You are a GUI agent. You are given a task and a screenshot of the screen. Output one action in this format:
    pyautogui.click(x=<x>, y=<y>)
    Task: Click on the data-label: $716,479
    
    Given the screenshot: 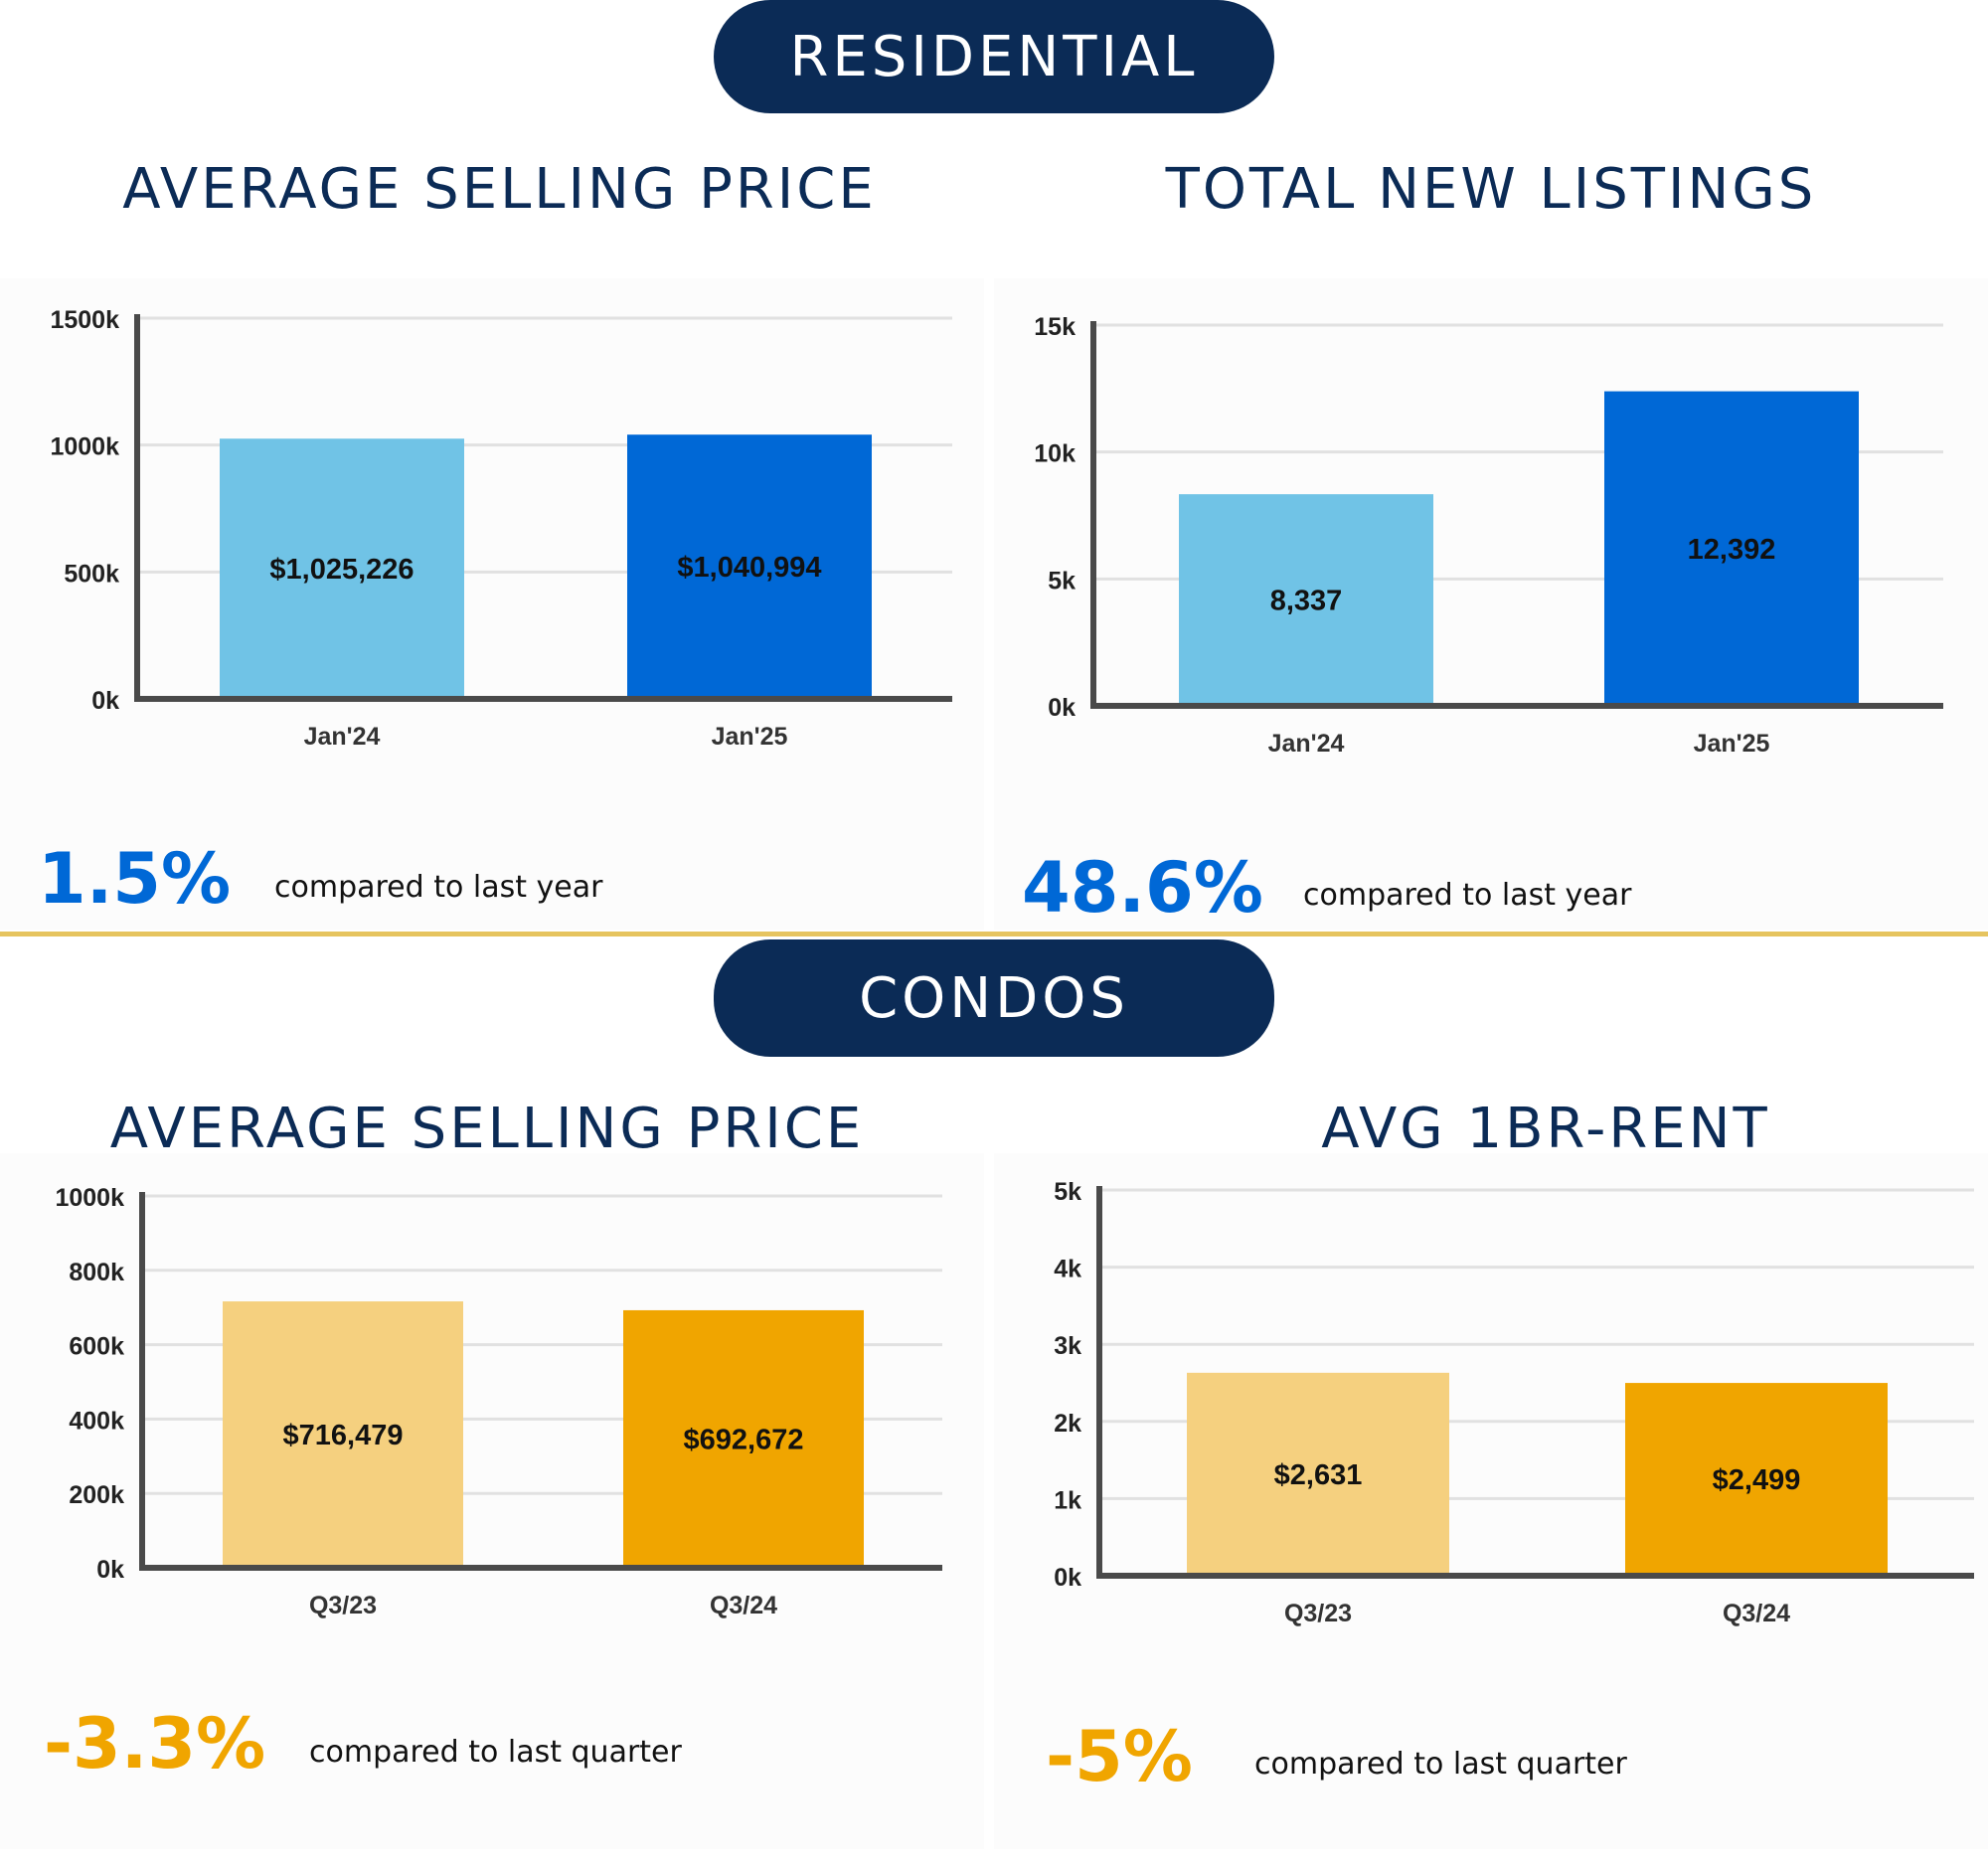 What is the action you would take?
    pyautogui.click(x=343, y=1435)
    